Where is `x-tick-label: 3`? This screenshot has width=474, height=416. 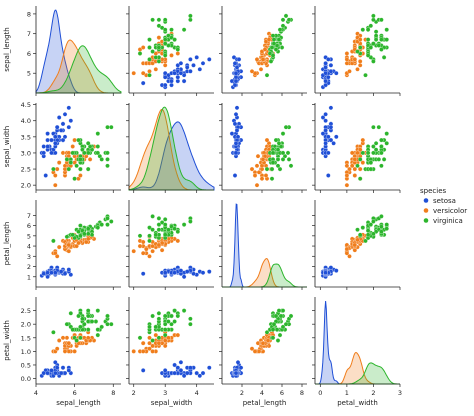
x-tick-label: 3 is located at coordinates (165, 393).